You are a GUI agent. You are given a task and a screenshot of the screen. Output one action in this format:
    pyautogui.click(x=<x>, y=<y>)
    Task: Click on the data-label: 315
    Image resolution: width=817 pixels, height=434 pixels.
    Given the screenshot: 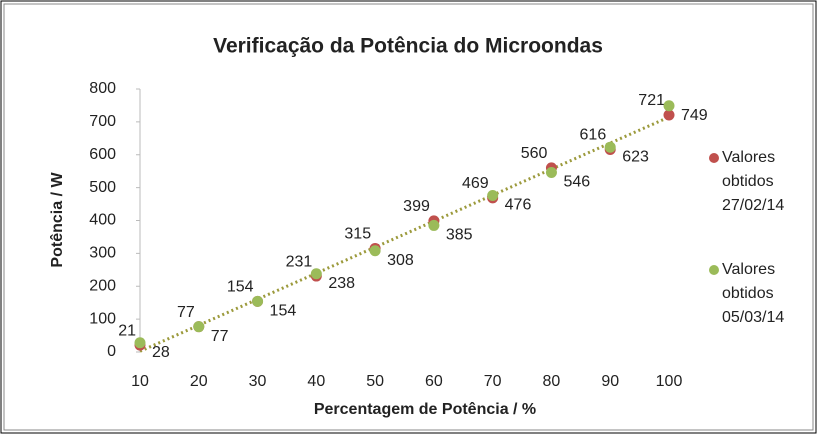 What is the action you would take?
    pyautogui.click(x=357, y=234)
    